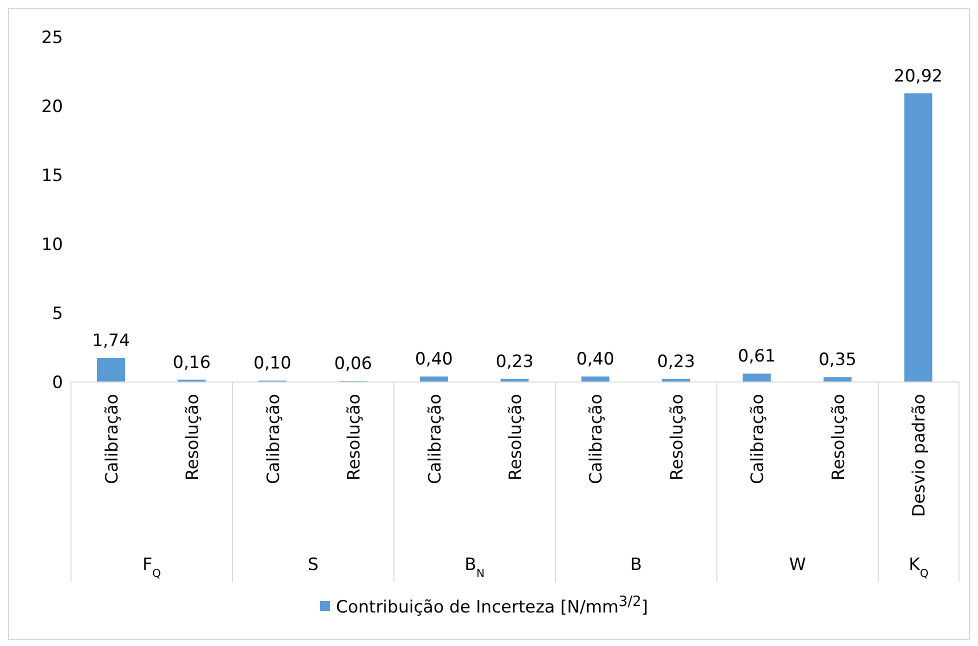  Describe the element at coordinates (474, 567) in the screenshot. I see `text: B$_{N}$` at that location.